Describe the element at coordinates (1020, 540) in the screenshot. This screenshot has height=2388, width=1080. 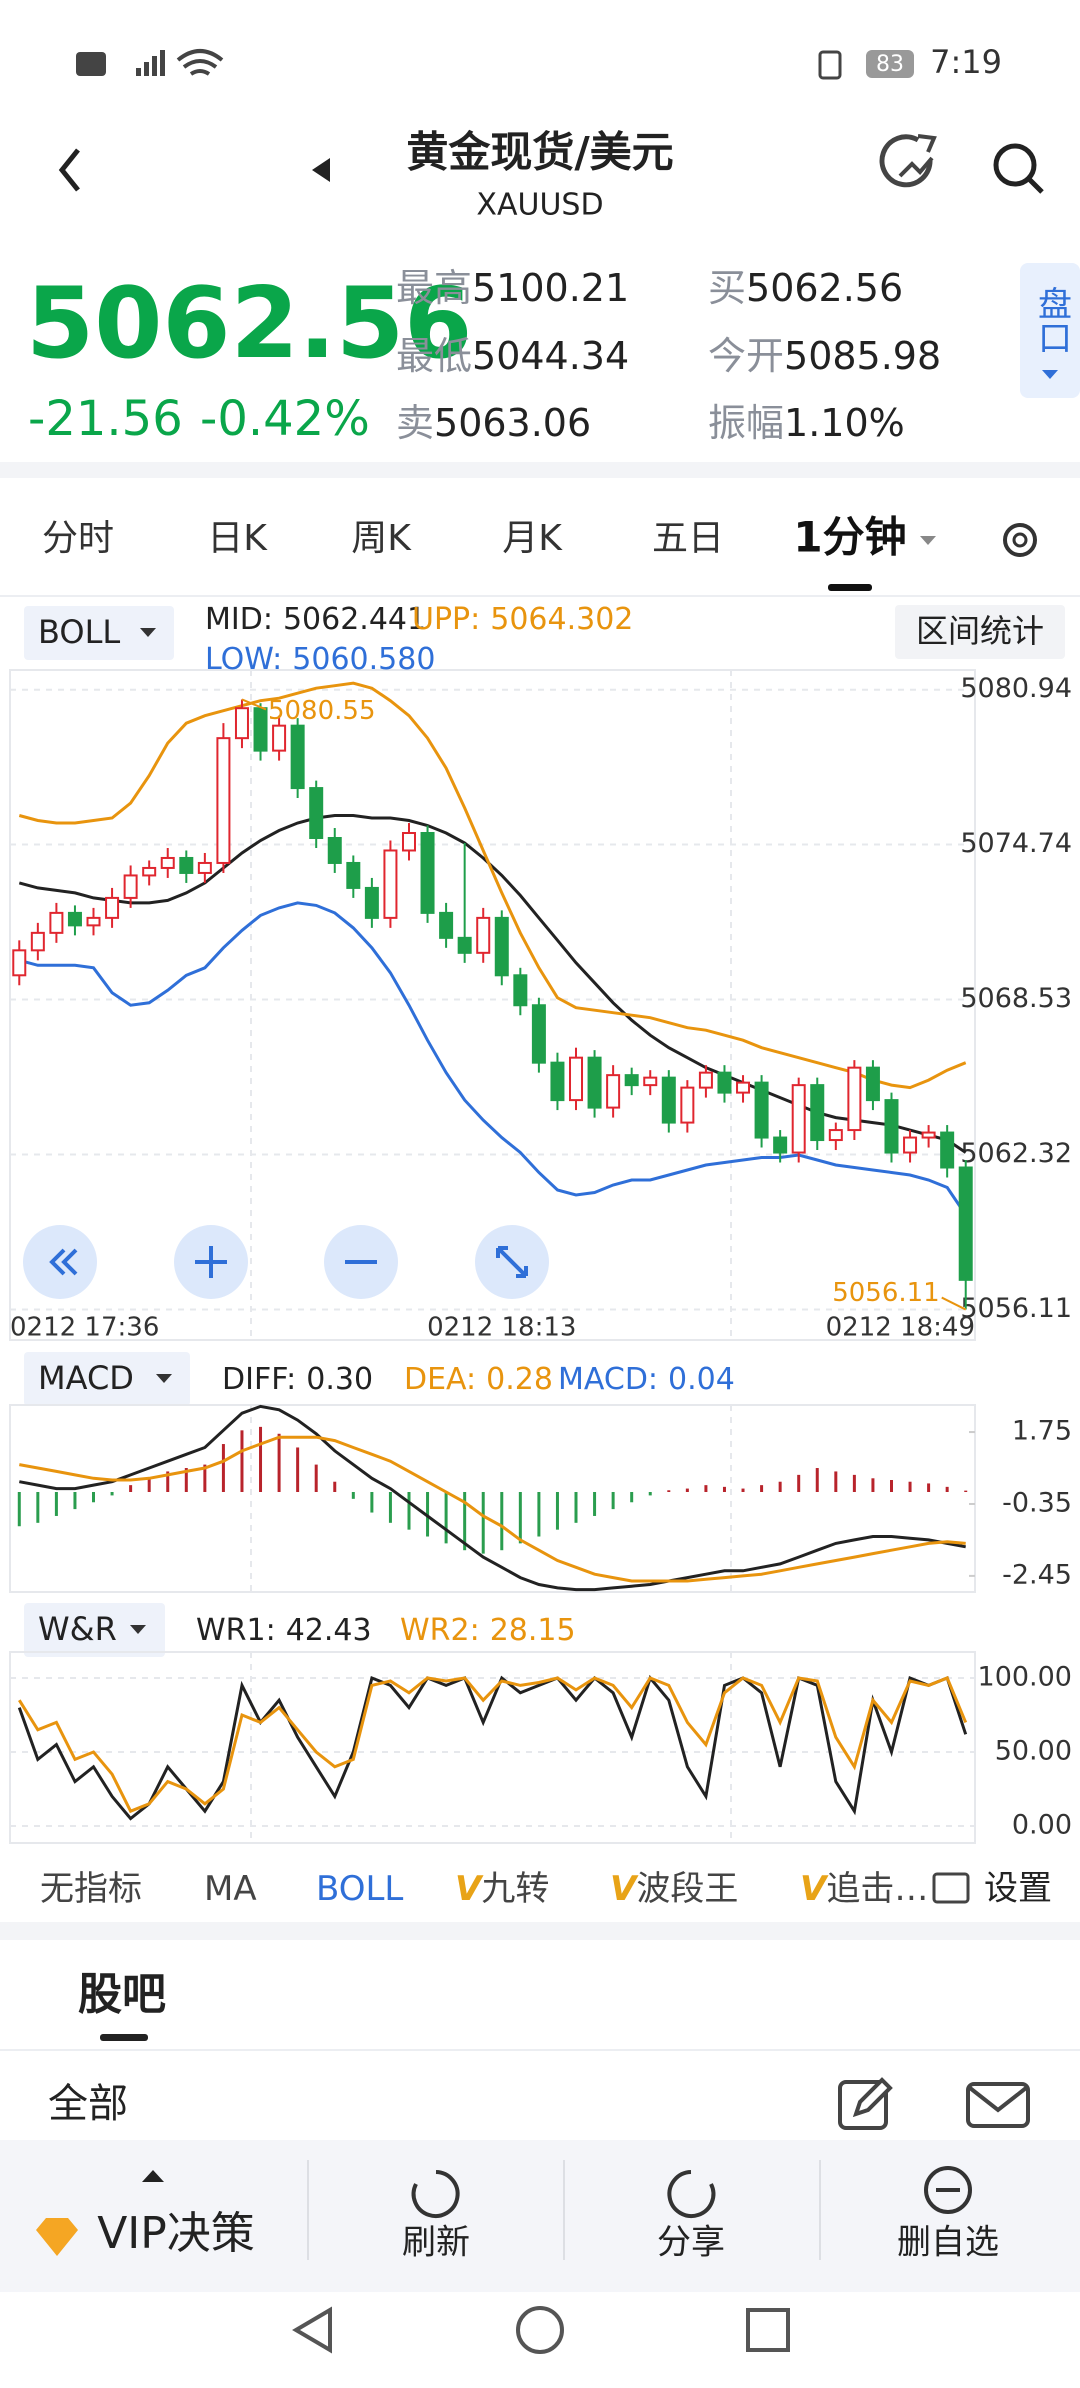
I see `chart-settings-icon` at that location.